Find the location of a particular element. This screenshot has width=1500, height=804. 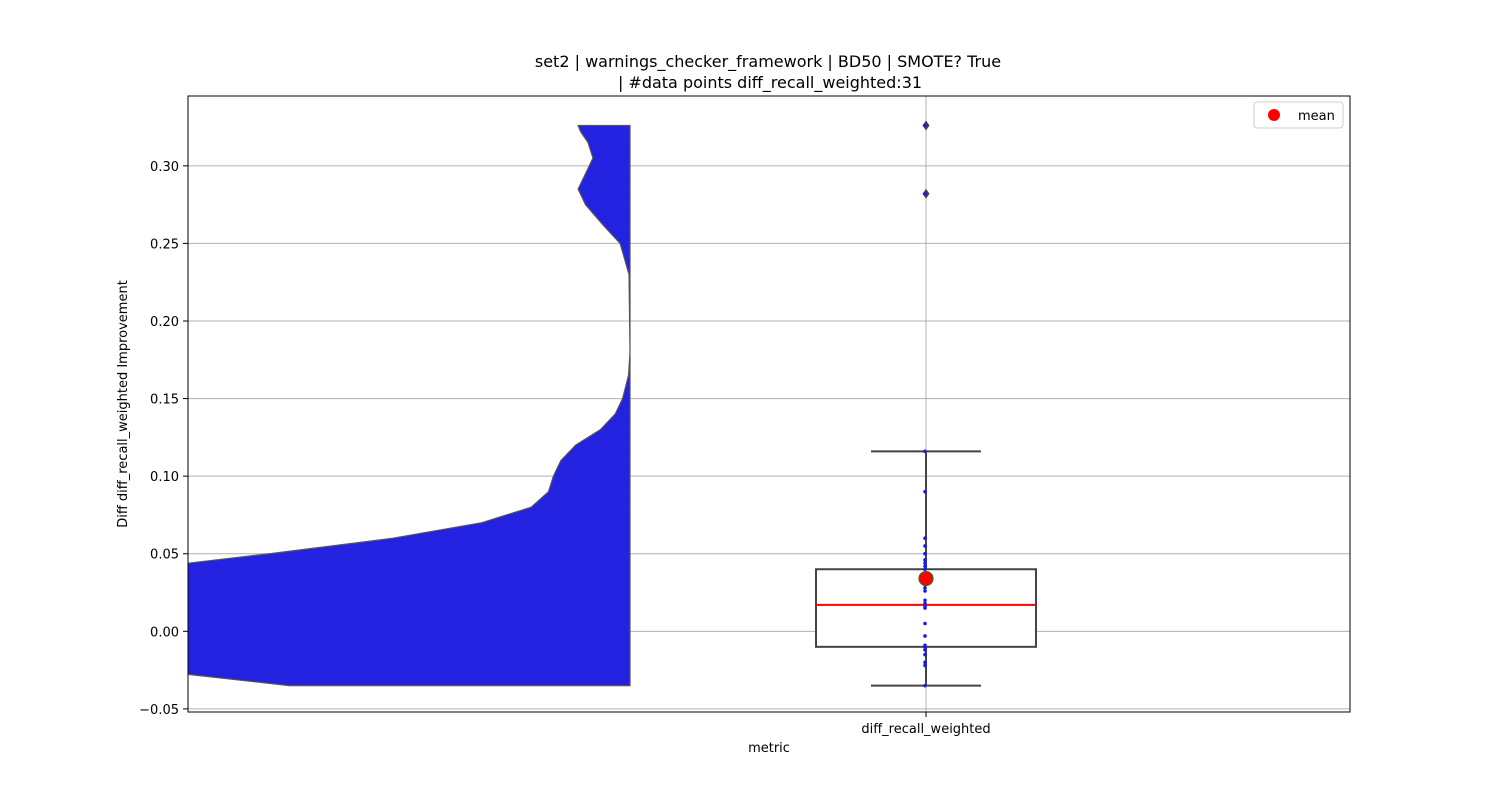

legend: mean is located at coordinates (1298, 115).